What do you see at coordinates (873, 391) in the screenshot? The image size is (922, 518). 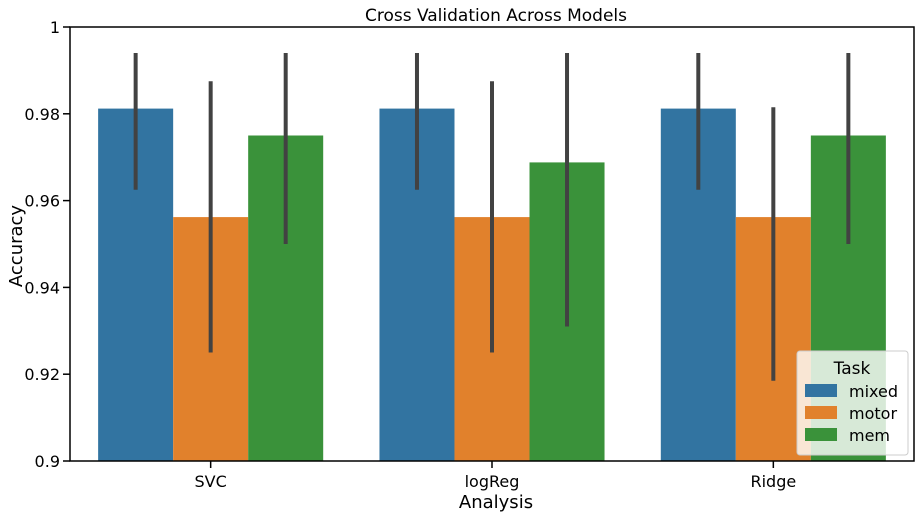 I see `legend-label-mixed: mixed` at bounding box center [873, 391].